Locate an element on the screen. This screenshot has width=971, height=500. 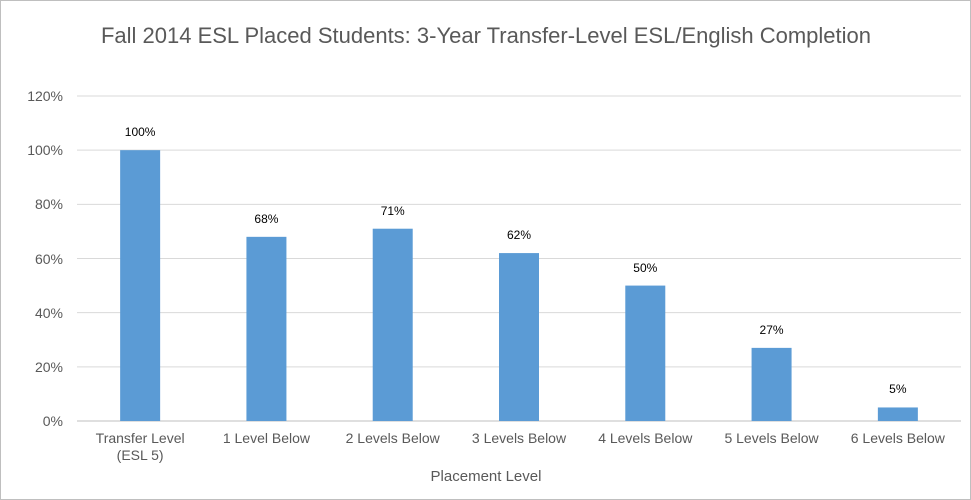
y-tick-label: 60% is located at coordinates (48, 258).